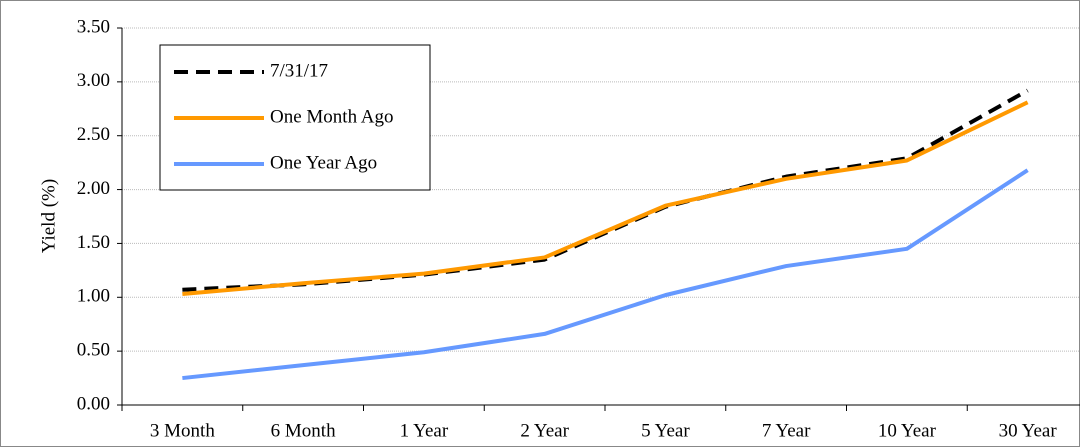 This screenshot has height=447, width=1080. Describe the element at coordinates (424, 430) in the screenshot. I see `x-tick-label: 1 Year` at that location.